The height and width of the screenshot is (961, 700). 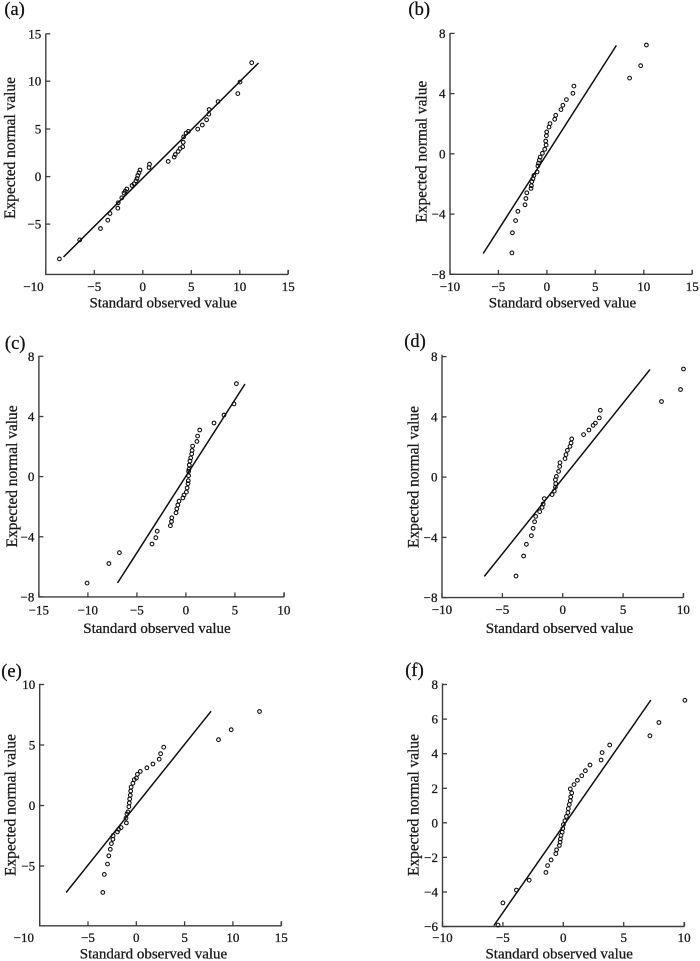 What do you see at coordinates (435, 719) in the screenshot?
I see `svg-text: 6` at bounding box center [435, 719].